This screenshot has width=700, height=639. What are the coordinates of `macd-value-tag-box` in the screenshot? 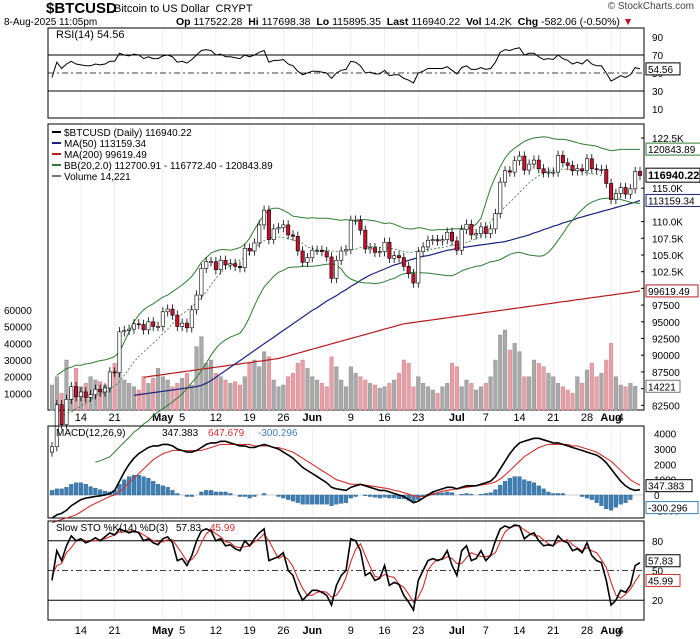 It's located at (669, 486).